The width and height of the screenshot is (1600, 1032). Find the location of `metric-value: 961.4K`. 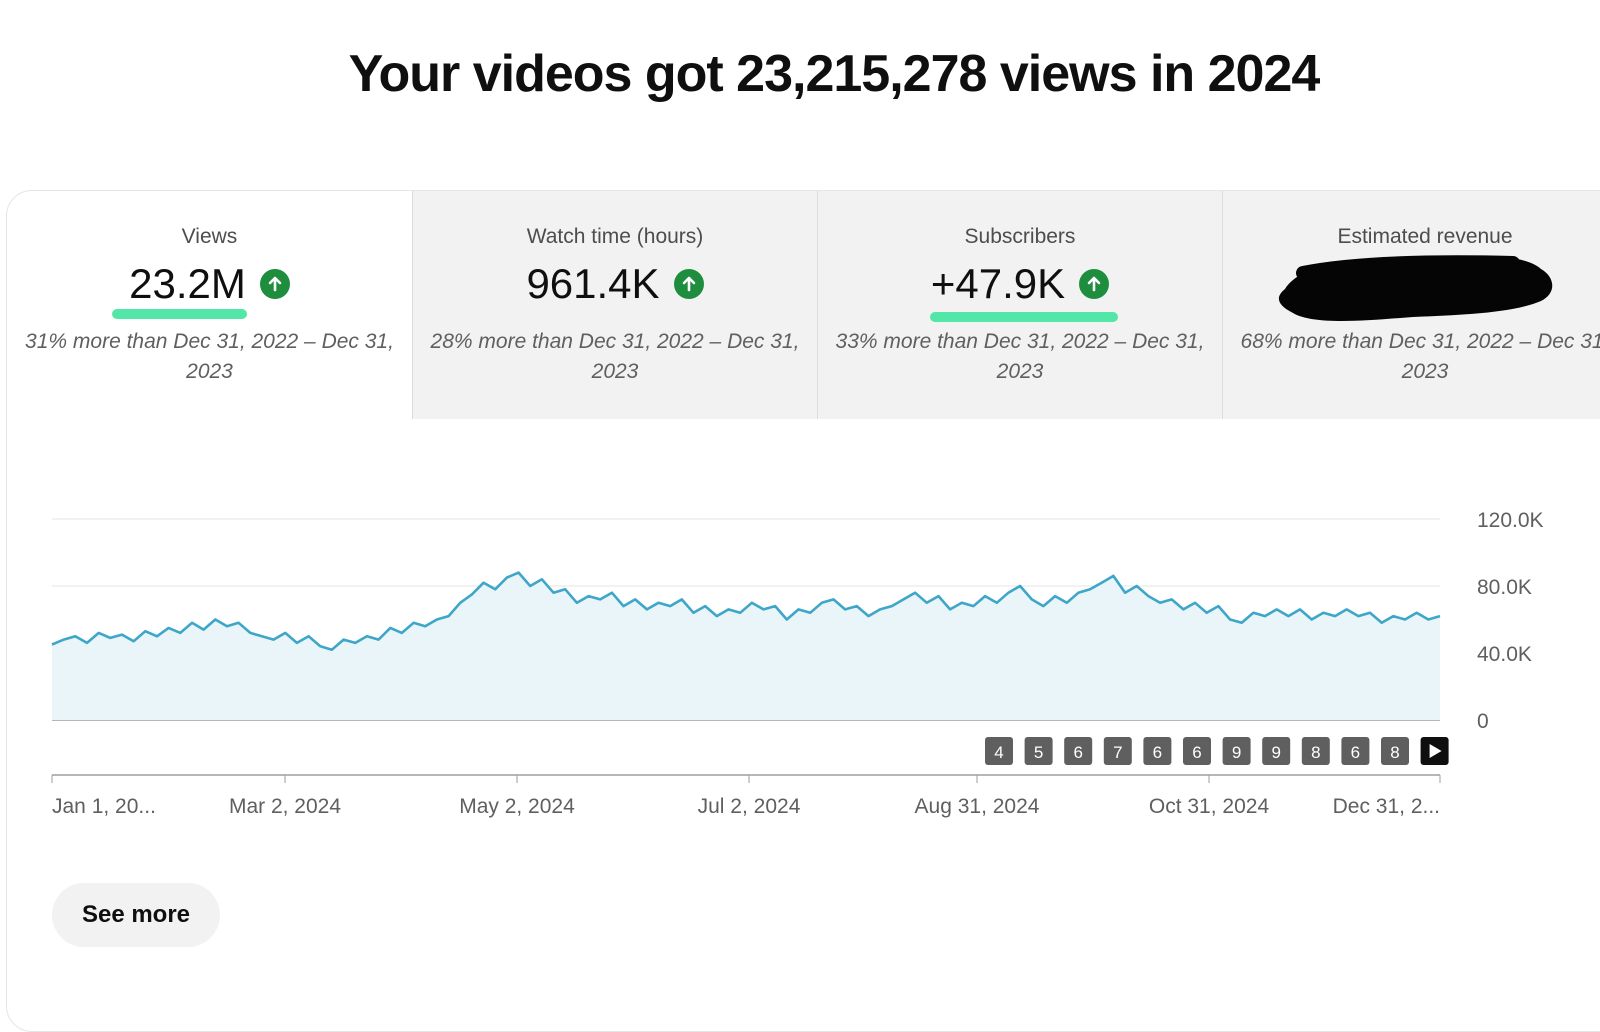

metric-value: 961.4K is located at coordinates (593, 283).